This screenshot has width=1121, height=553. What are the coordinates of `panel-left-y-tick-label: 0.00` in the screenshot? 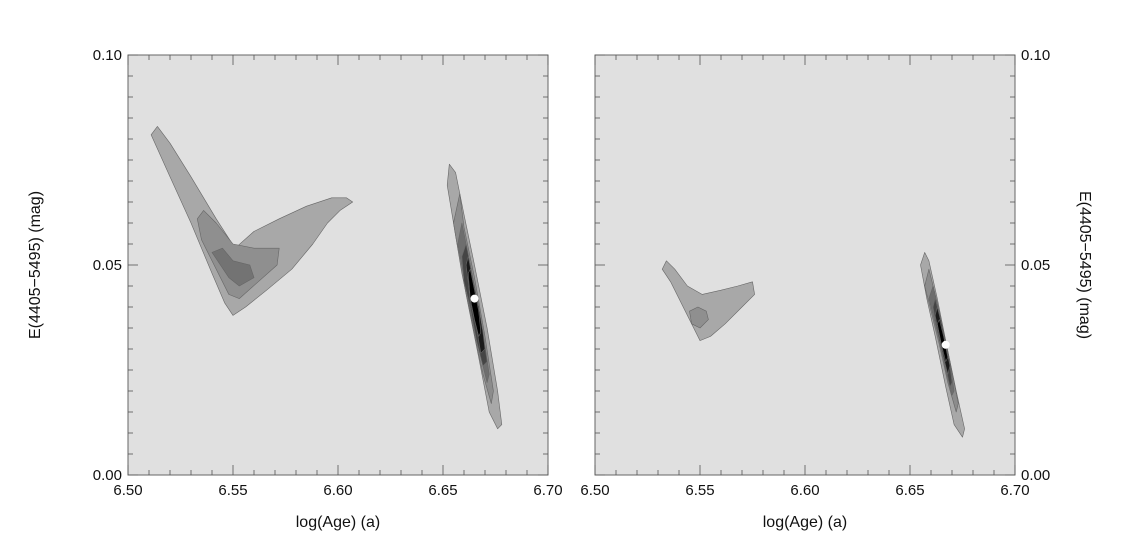 It's located at (107, 475).